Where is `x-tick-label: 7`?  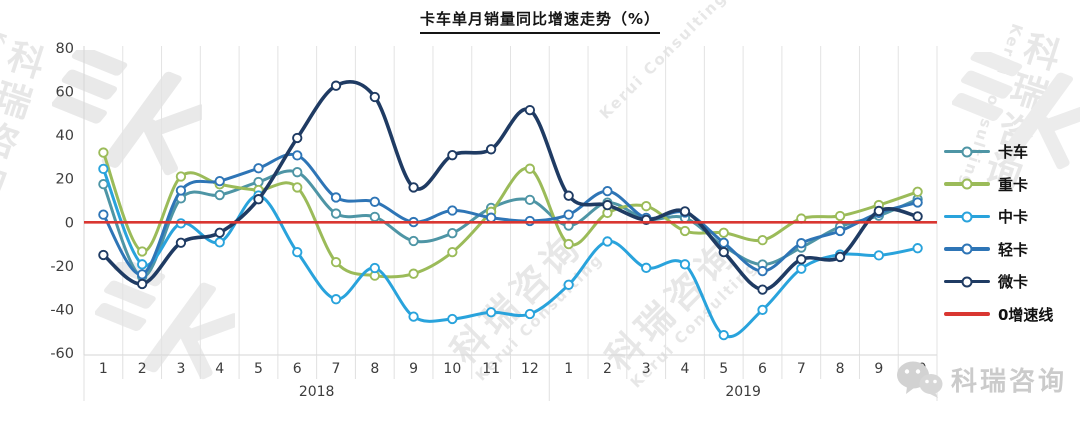
x-tick-label: 7 is located at coordinates (336, 369).